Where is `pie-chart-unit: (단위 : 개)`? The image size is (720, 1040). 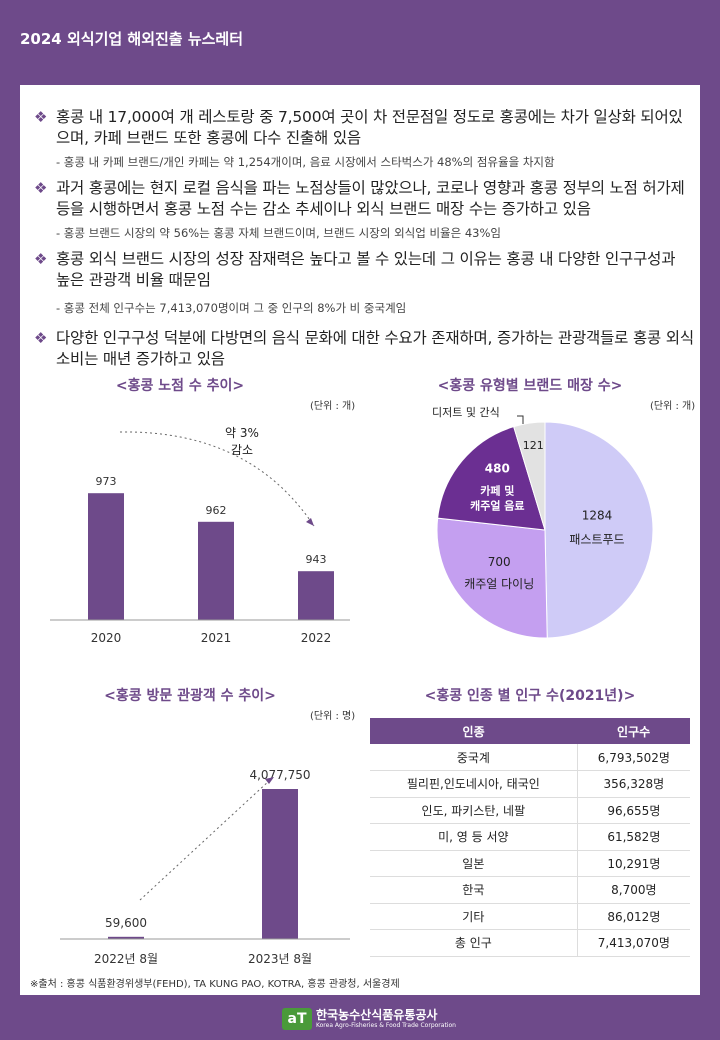 pie-chart-unit: (단위 : 개) is located at coordinates (673, 406).